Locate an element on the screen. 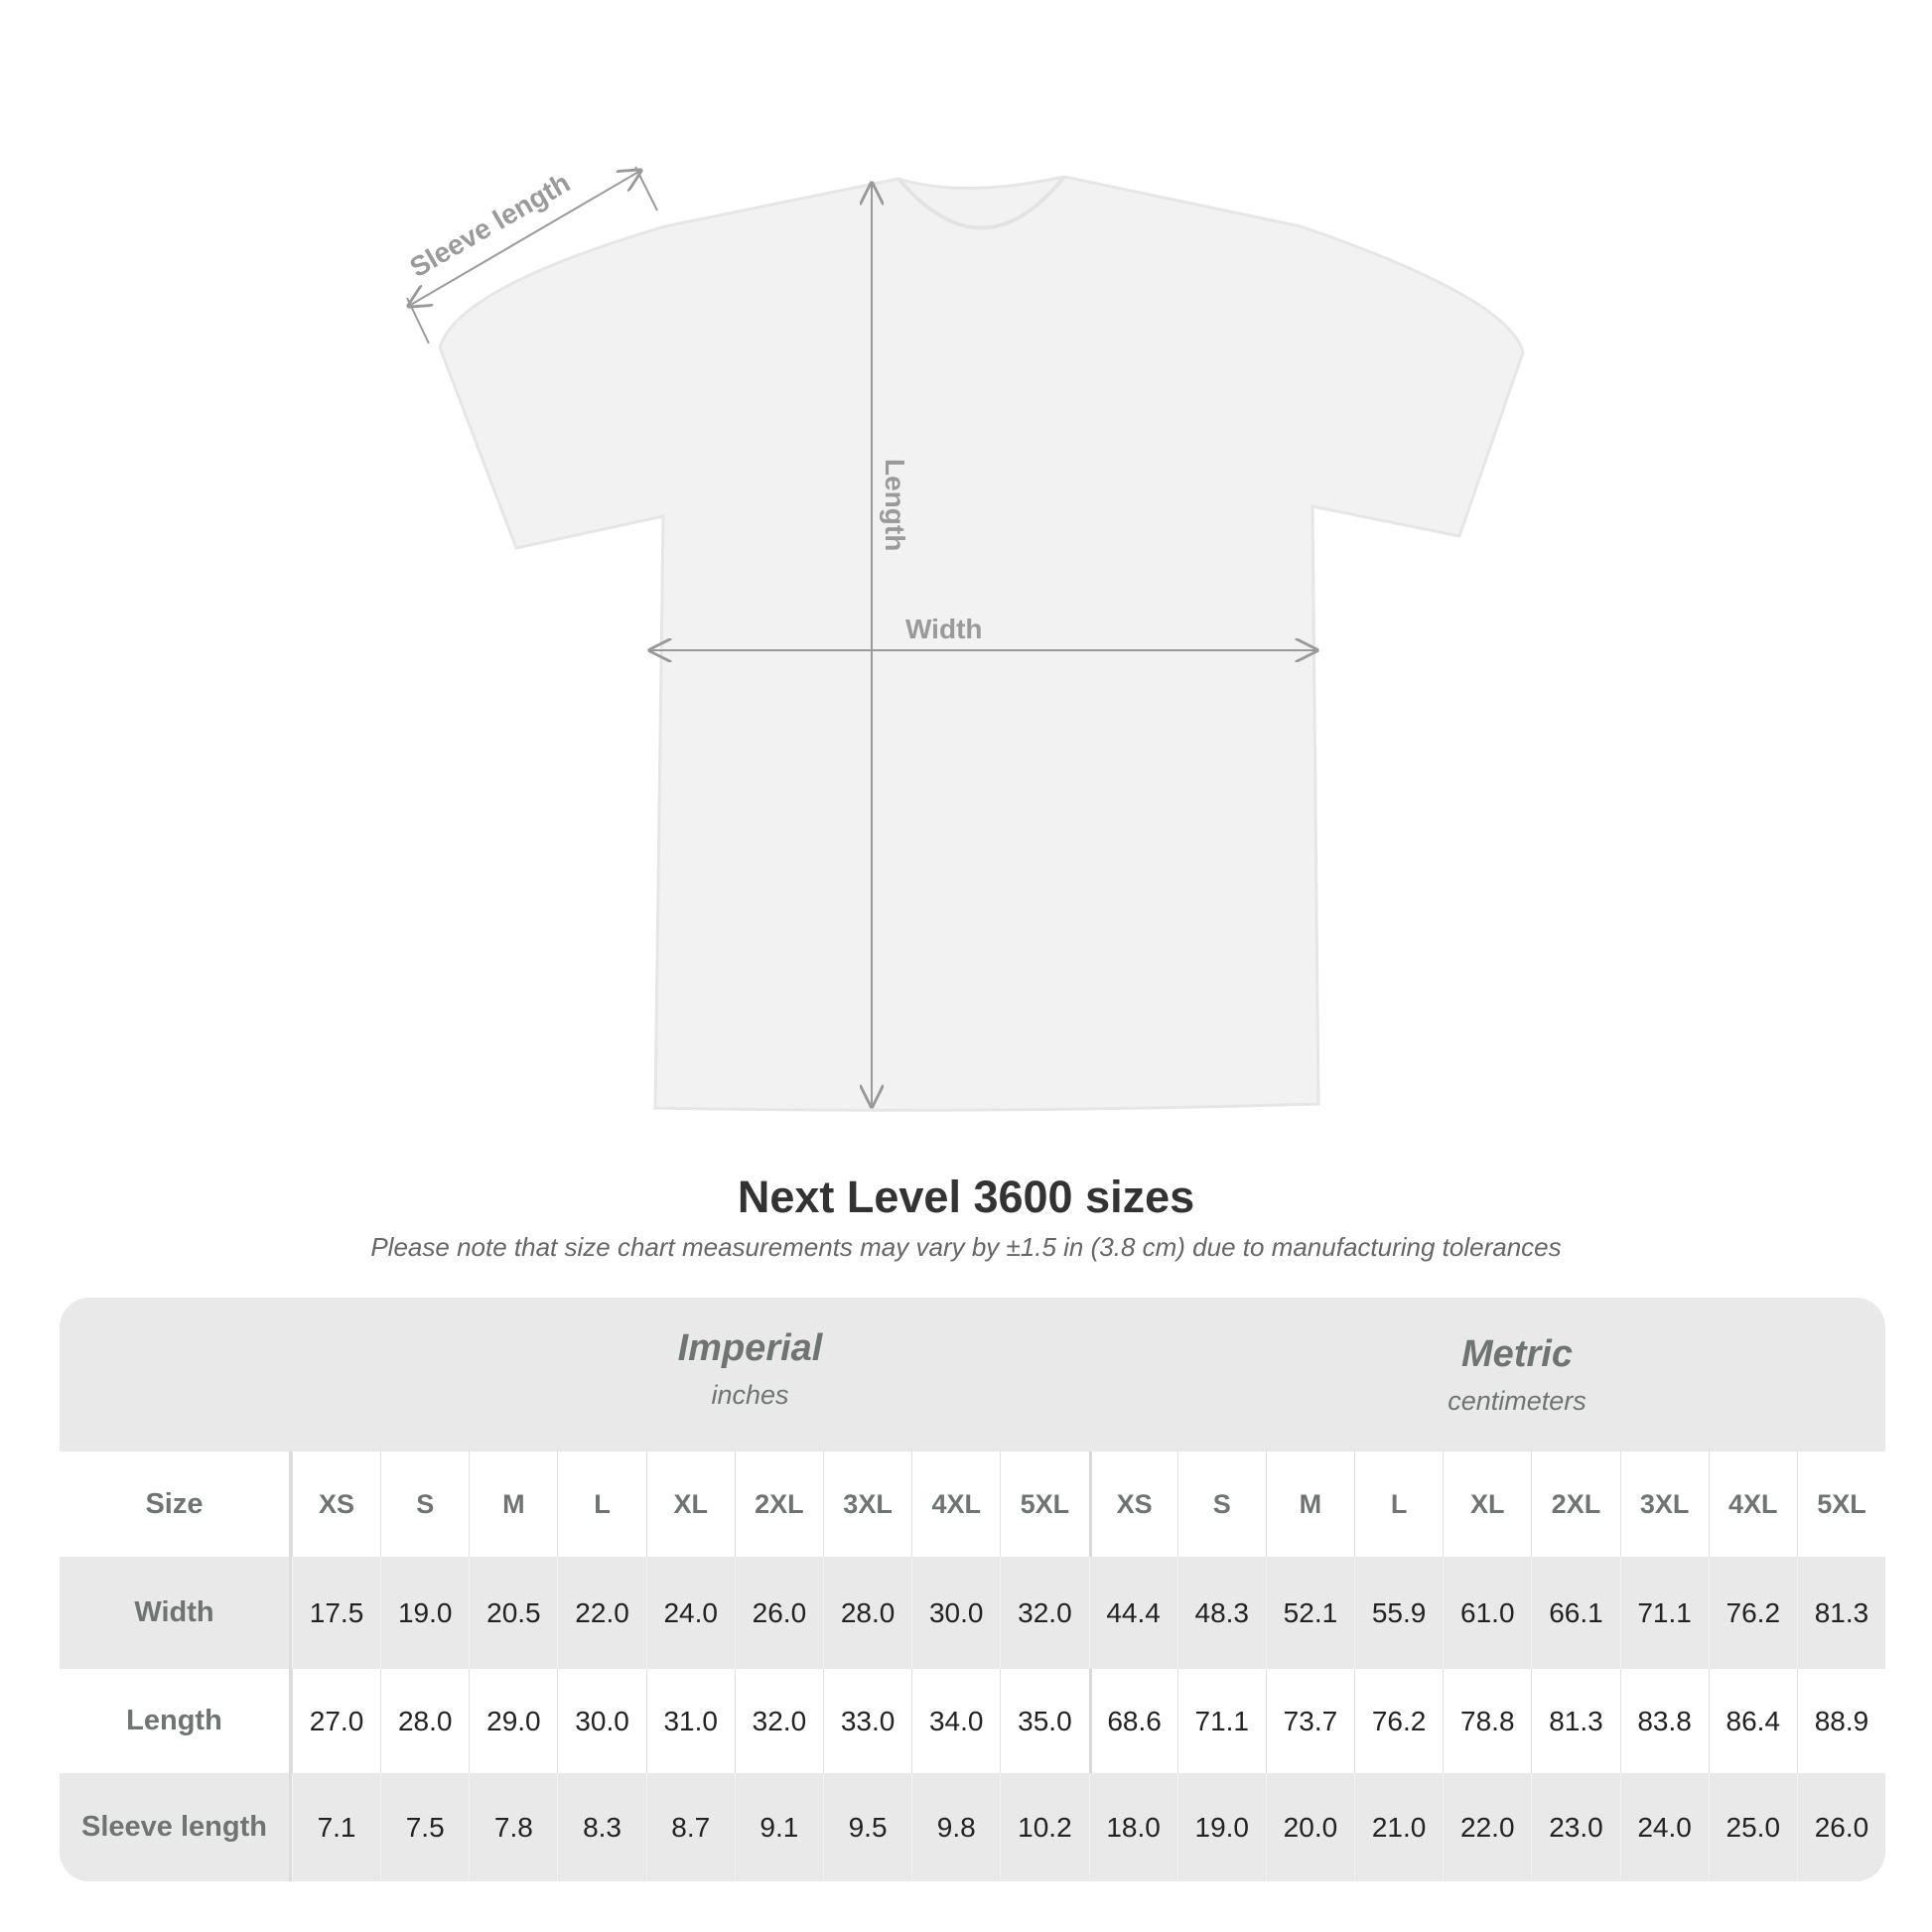 The width and height of the screenshot is (1932, 1932). size-header-imperial: XS is located at coordinates (336, 1504).